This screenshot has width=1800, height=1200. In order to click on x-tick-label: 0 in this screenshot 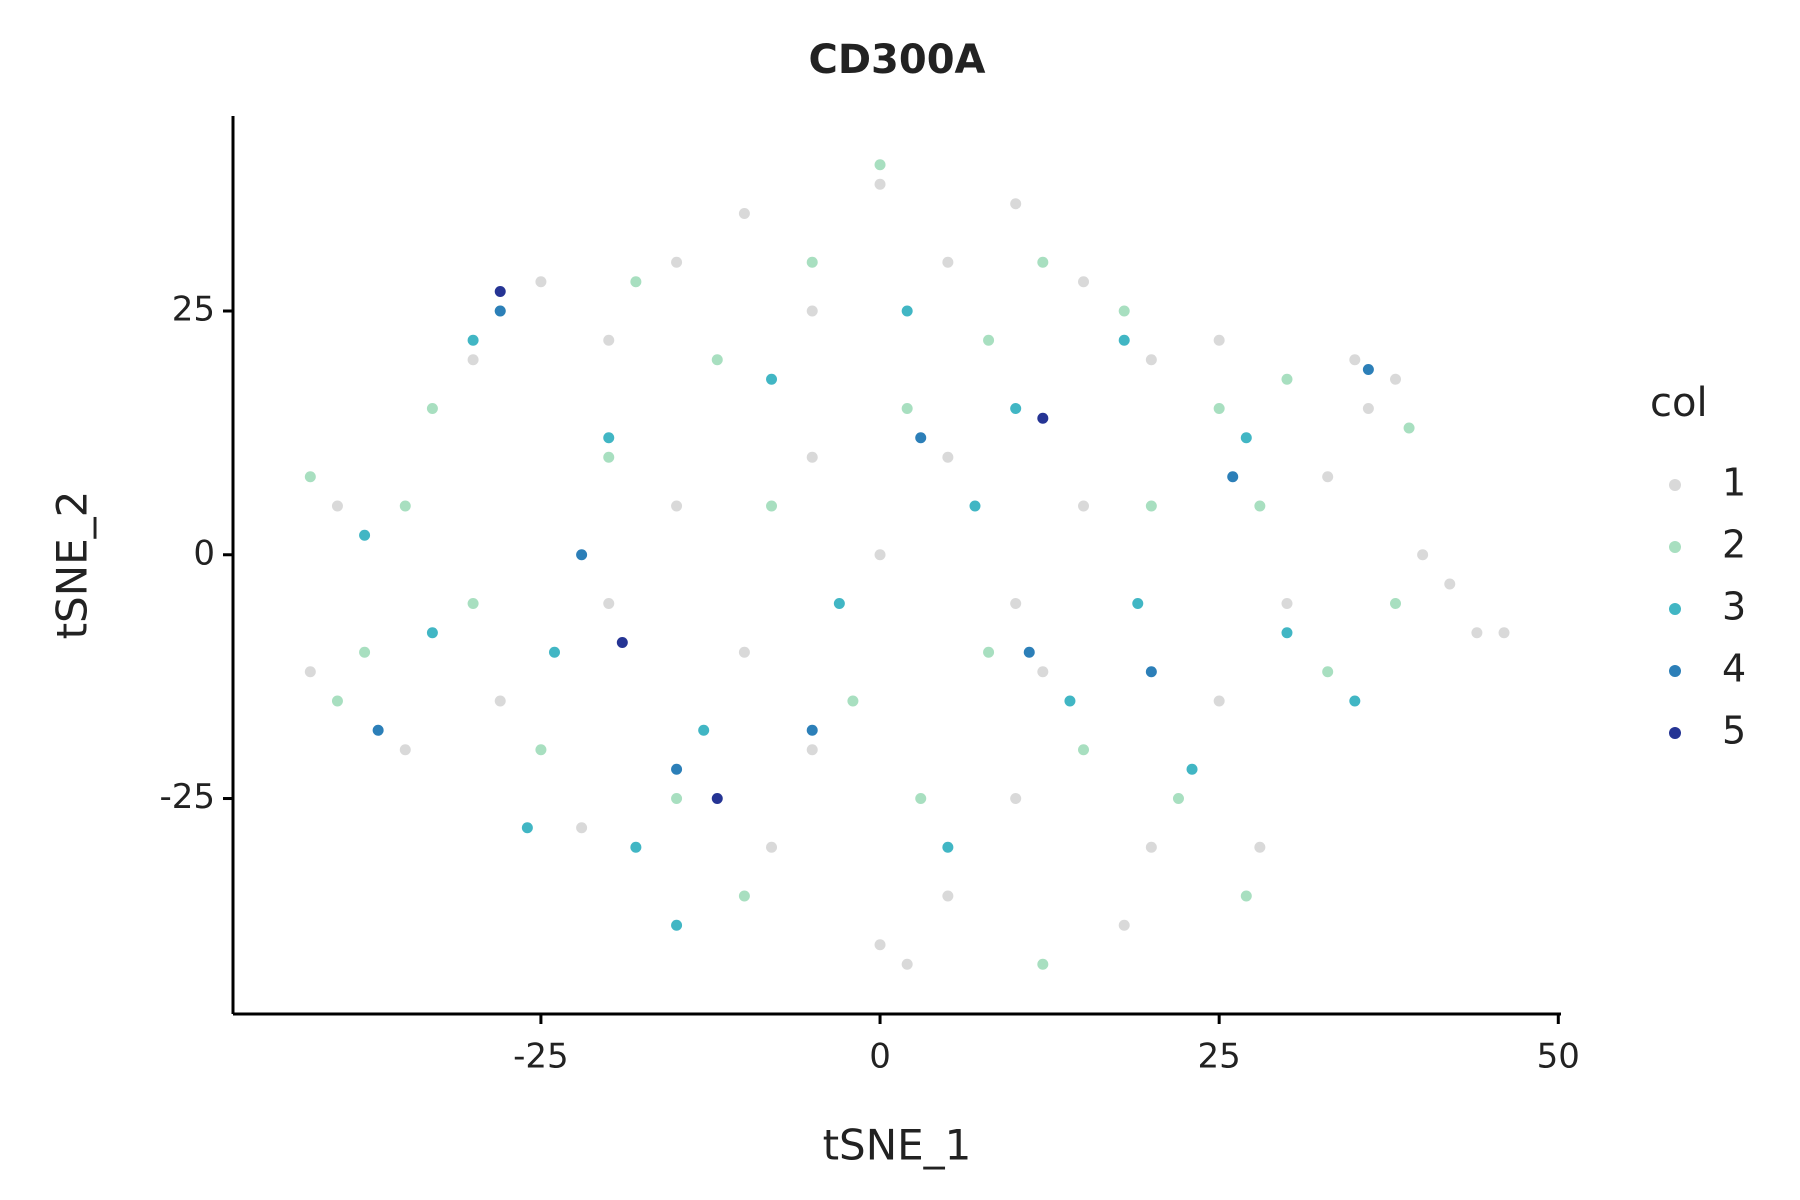, I will do `click(880, 1057)`.